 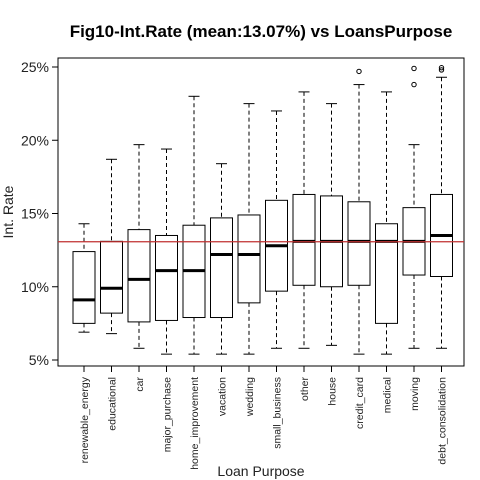 I want to click on box-home_improvement, so click(x=194, y=225).